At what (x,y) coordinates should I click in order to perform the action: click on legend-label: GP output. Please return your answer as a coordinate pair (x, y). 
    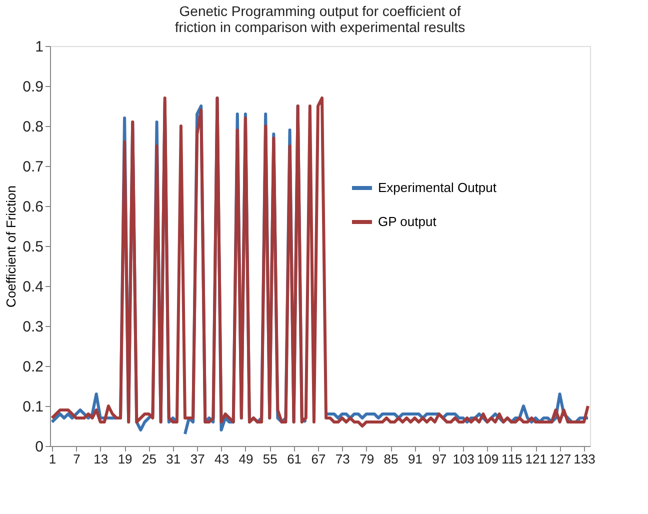
    Looking at the image, I should click on (407, 221).